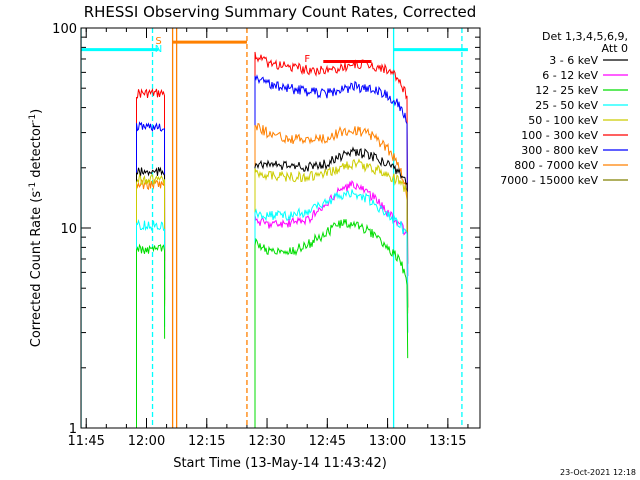 The image size is (640, 480). What do you see at coordinates (73, 429) in the screenshot?
I see `y-tick-label: 1` at bounding box center [73, 429].